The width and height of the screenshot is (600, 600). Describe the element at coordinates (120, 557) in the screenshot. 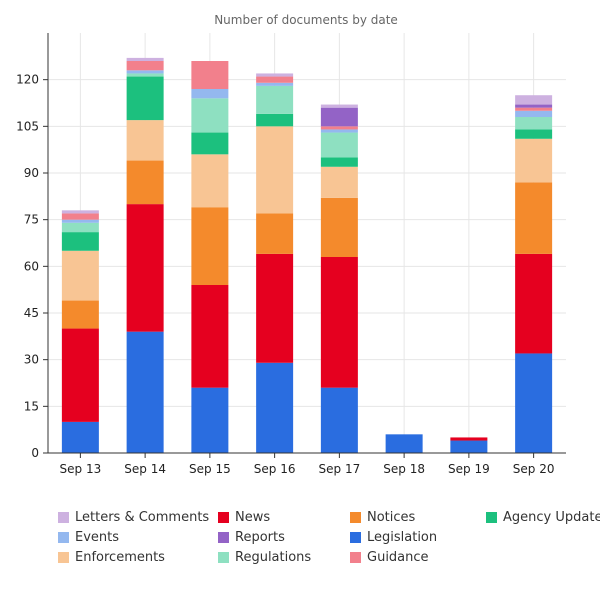

I see `legend-label: Enforcements` at that location.